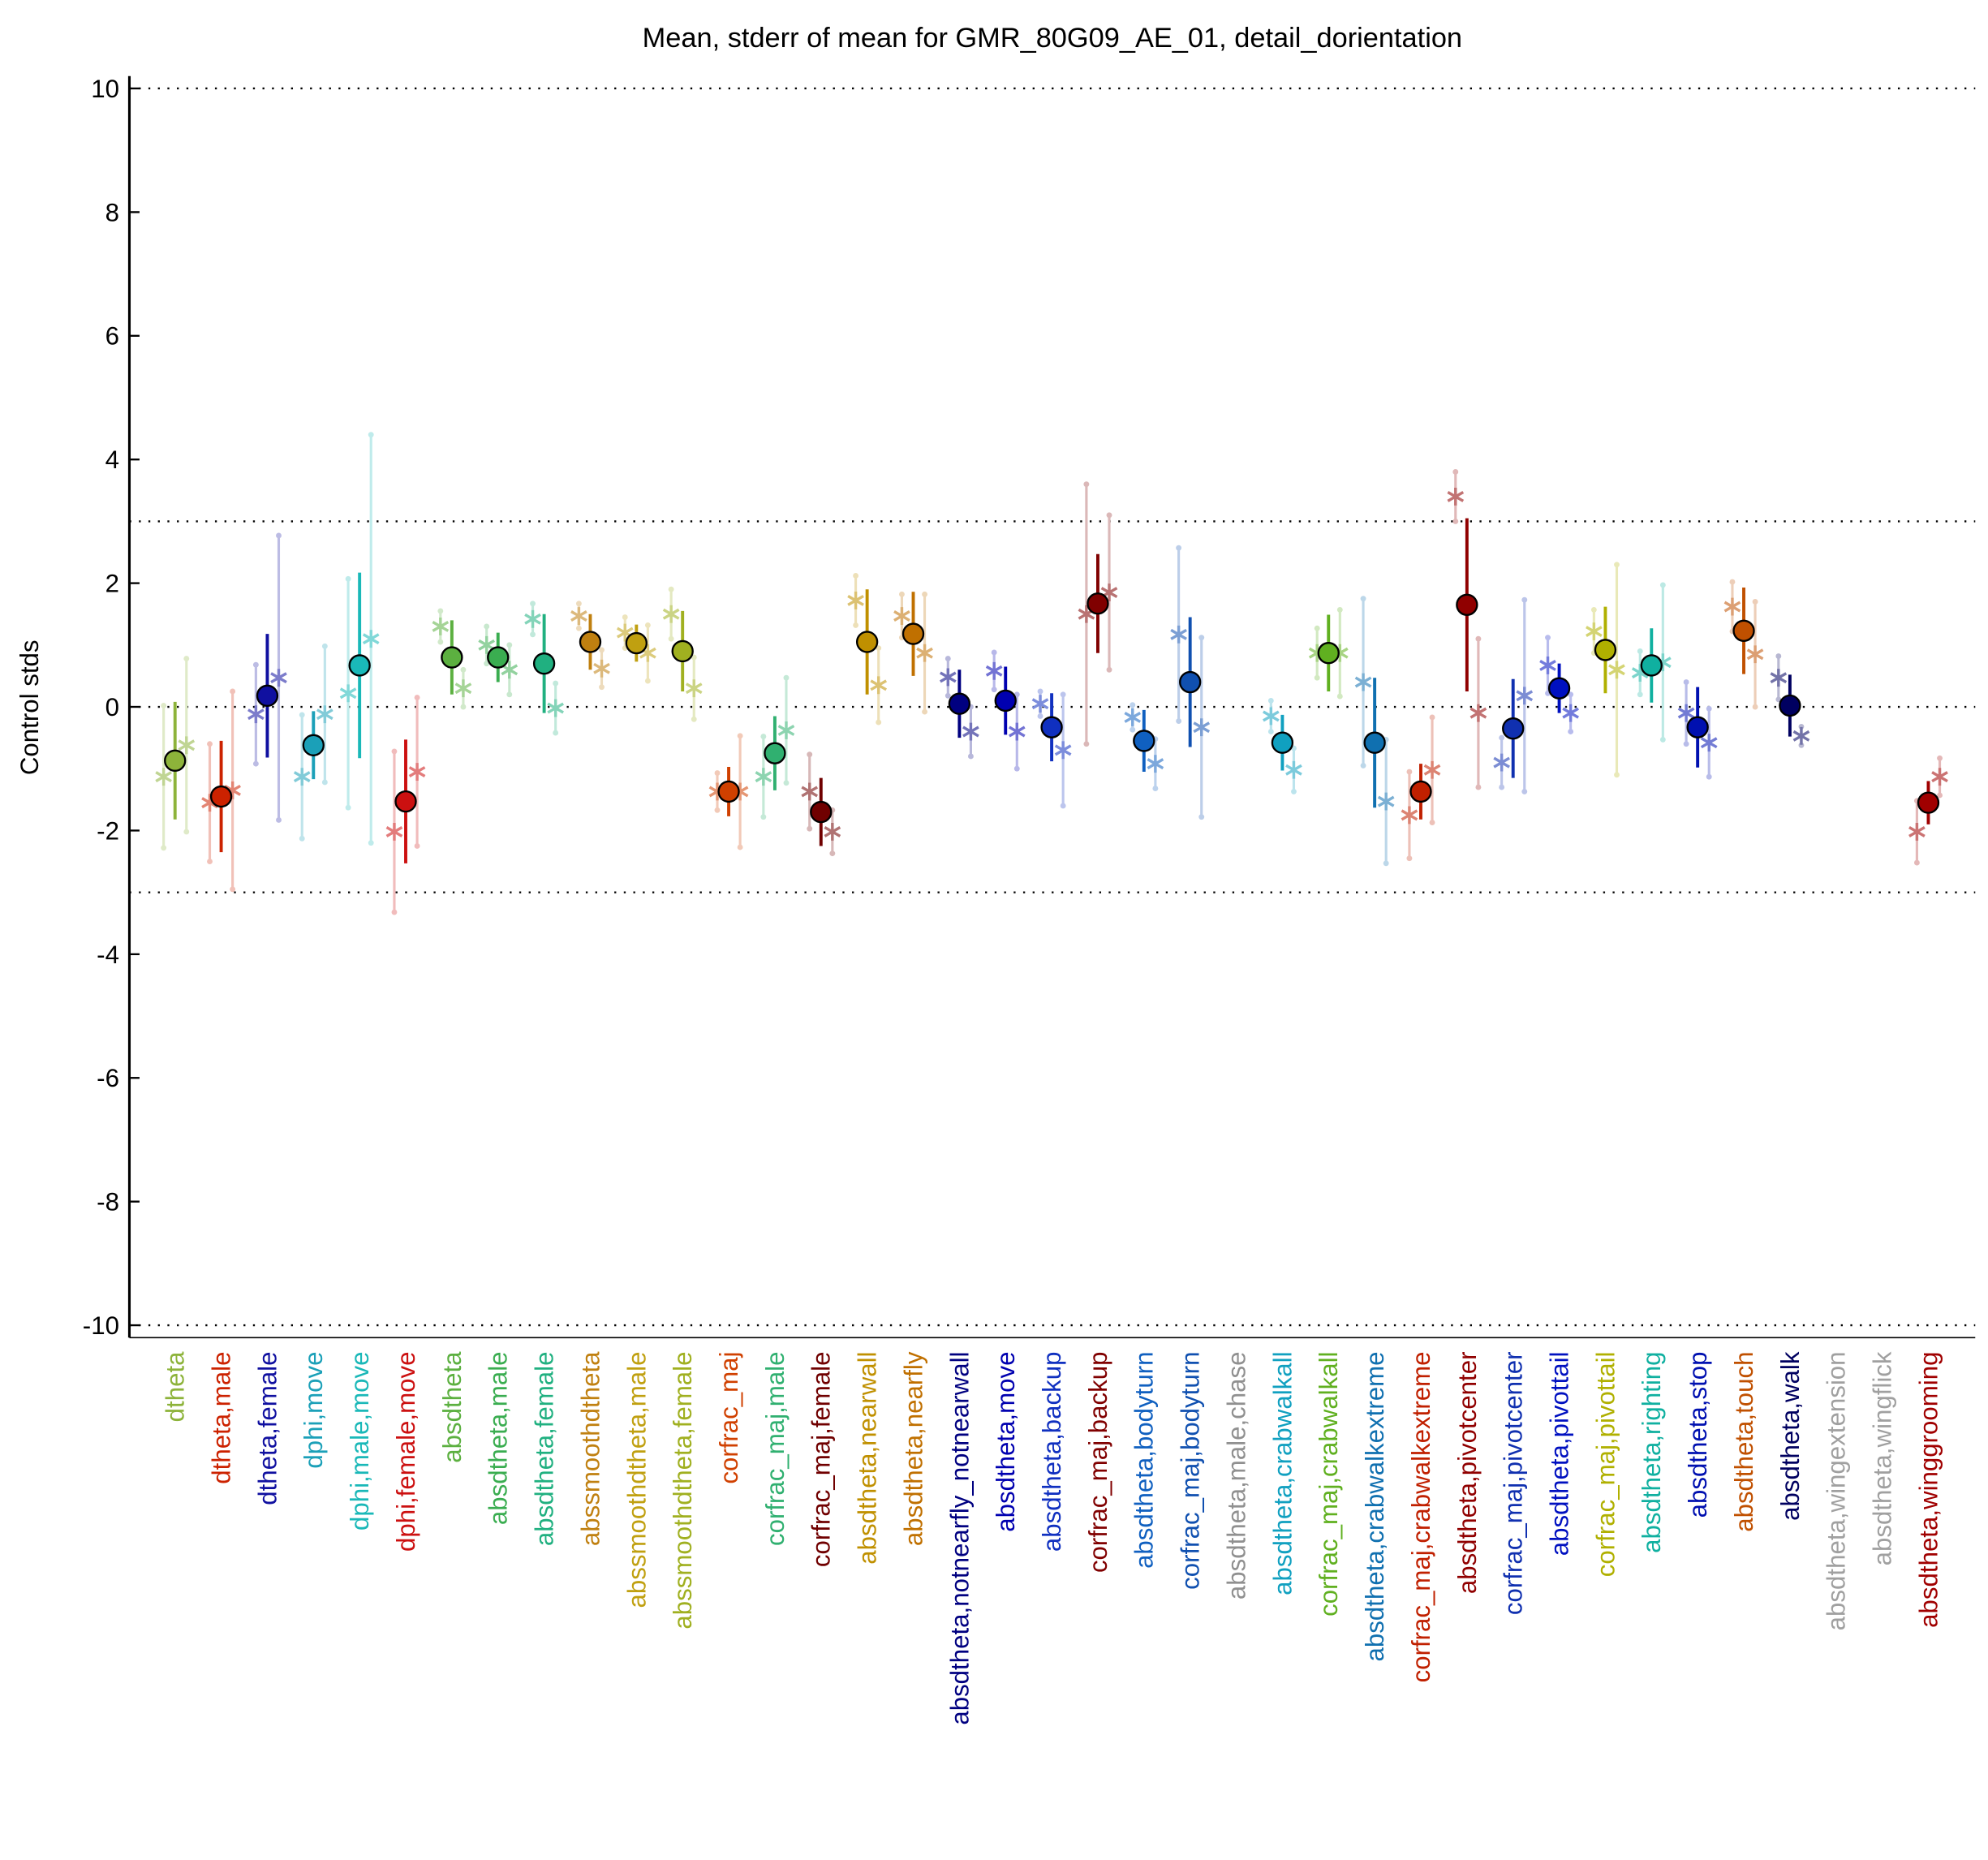 The height and width of the screenshot is (1860, 1988). Describe the element at coordinates (1144, 1459) in the screenshot. I see `x-tick-label: absdtheta,bodyturn` at that location.